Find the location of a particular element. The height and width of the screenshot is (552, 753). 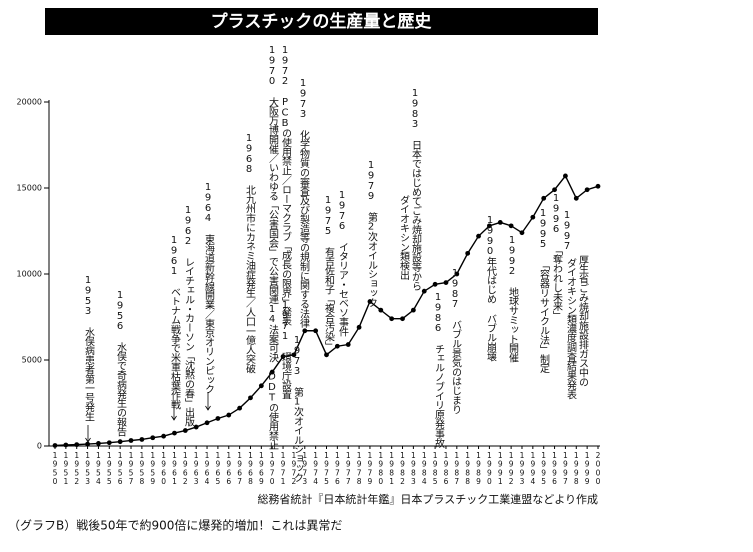

x-tick-label: 1958 is located at coordinates (141, 468).